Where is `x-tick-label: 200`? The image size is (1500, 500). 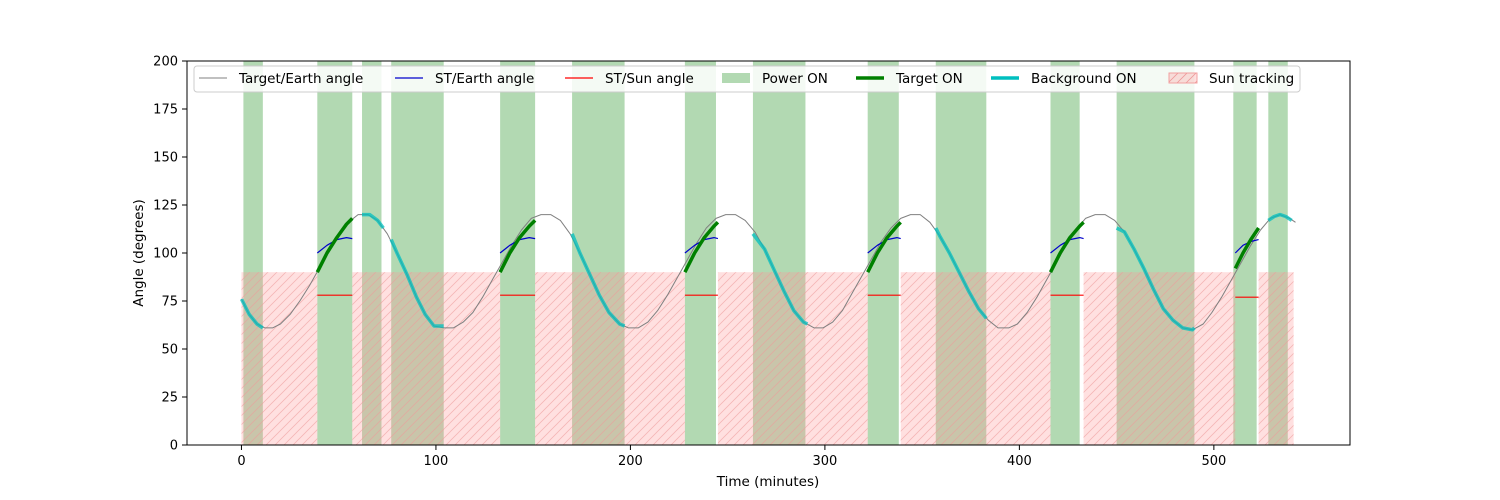 x-tick-label: 200 is located at coordinates (630, 461).